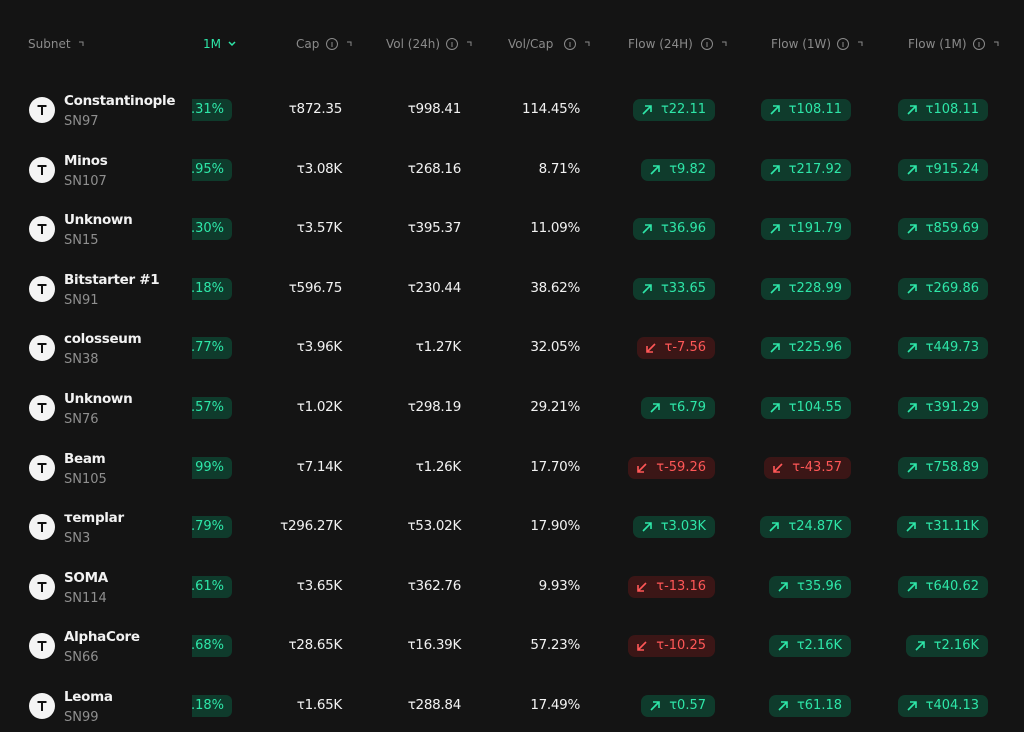  Describe the element at coordinates (942, 586) in the screenshot. I see `flow-pill: τ640.62` at that location.